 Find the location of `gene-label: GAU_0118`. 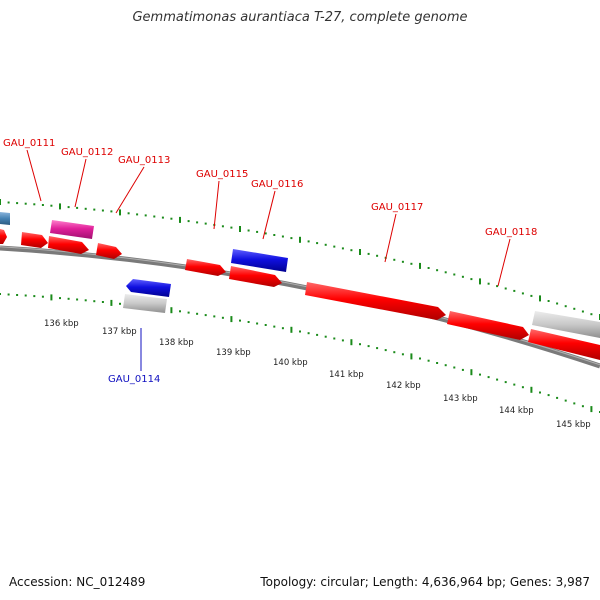

gene-label: GAU_0118 is located at coordinates (511, 232).